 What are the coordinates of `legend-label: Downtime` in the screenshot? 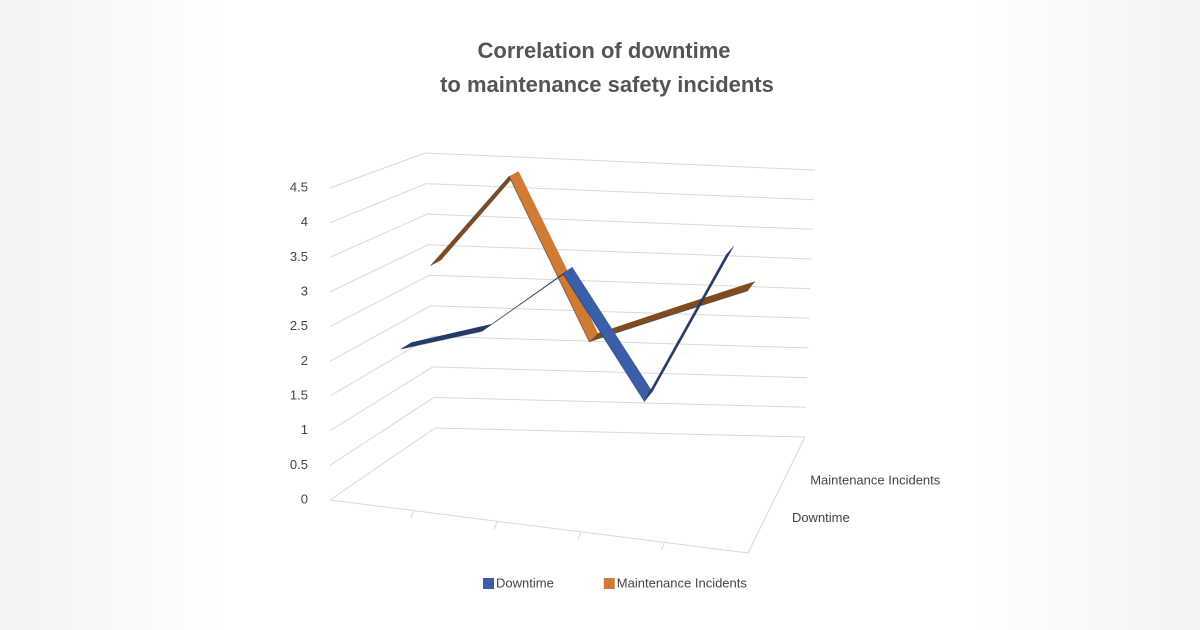 It's located at (525, 582).